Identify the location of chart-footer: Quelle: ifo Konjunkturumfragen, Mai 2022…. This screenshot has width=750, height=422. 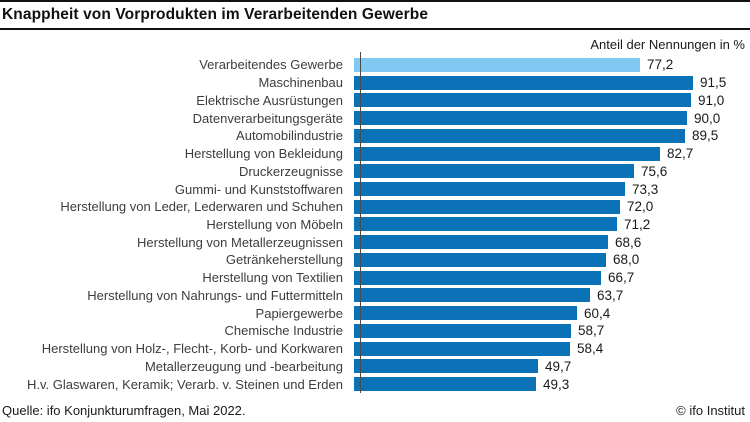
(373, 410).